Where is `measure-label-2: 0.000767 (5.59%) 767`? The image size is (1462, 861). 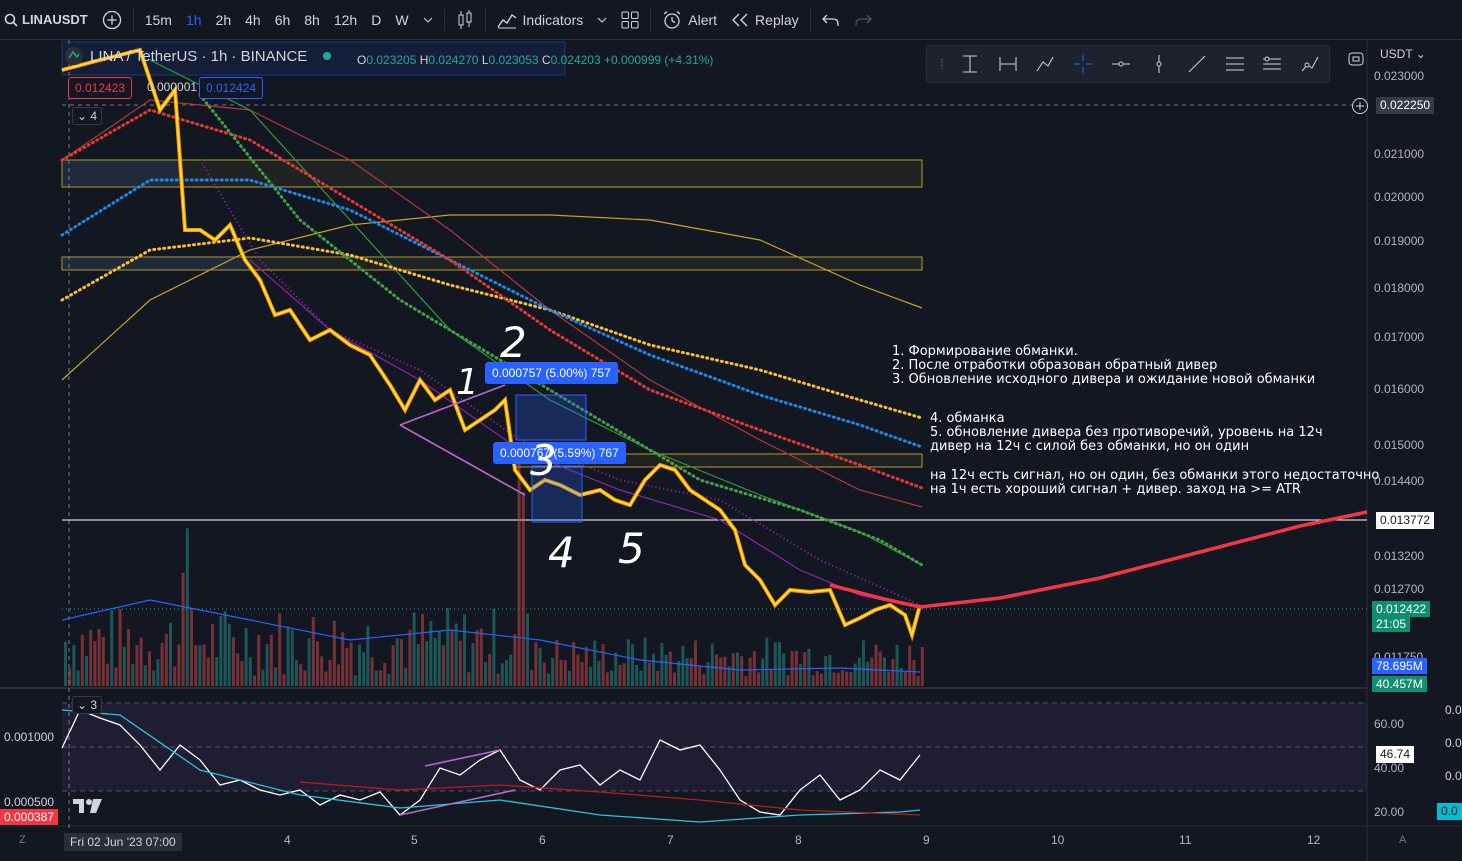 measure-label-2: 0.000767 (5.59%) 767 is located at coordinates (559, 453).